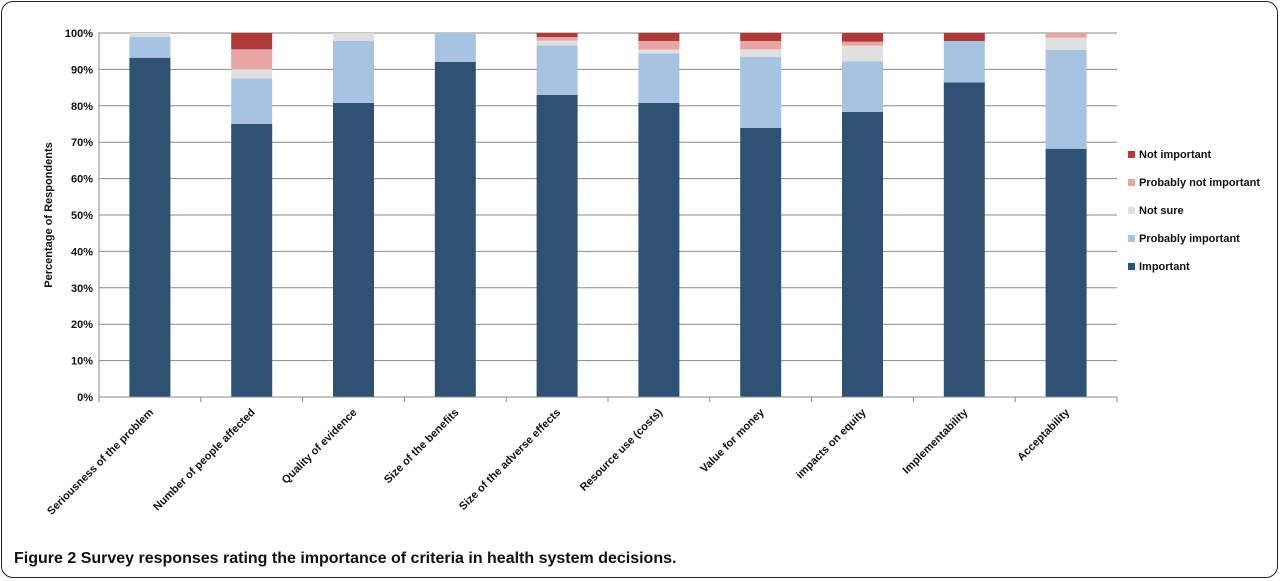 This screenshot has height=581, width=1281. I want to click on x-tick-label: Number of people affected, so click(204, 460).